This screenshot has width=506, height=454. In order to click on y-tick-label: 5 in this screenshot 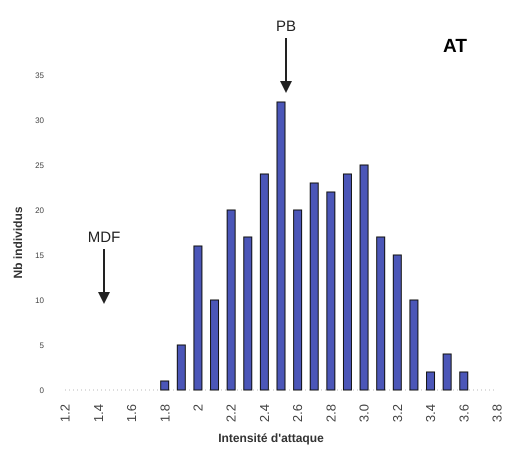, I will do `click(42, 345)`.